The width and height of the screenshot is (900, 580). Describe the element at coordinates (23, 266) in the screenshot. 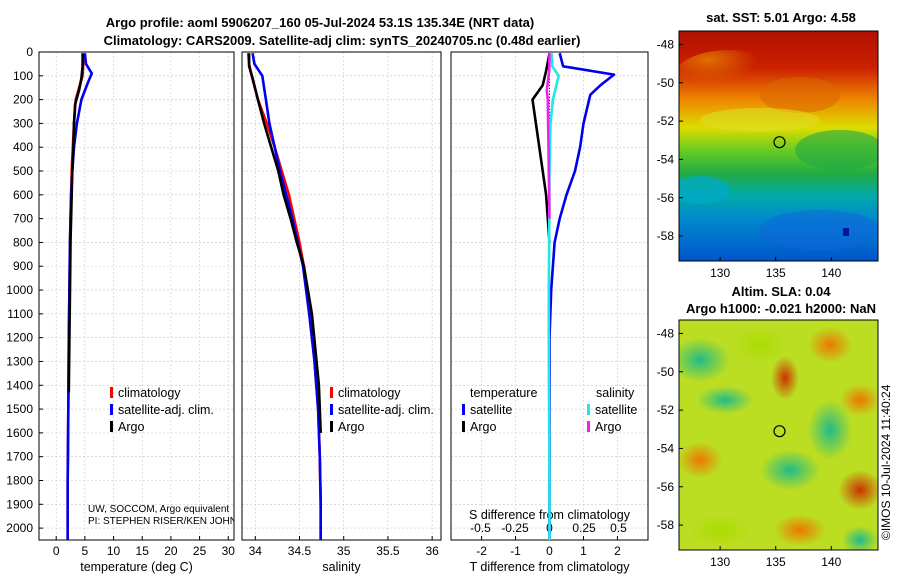

I see `y-tick-label: 900` at that location.